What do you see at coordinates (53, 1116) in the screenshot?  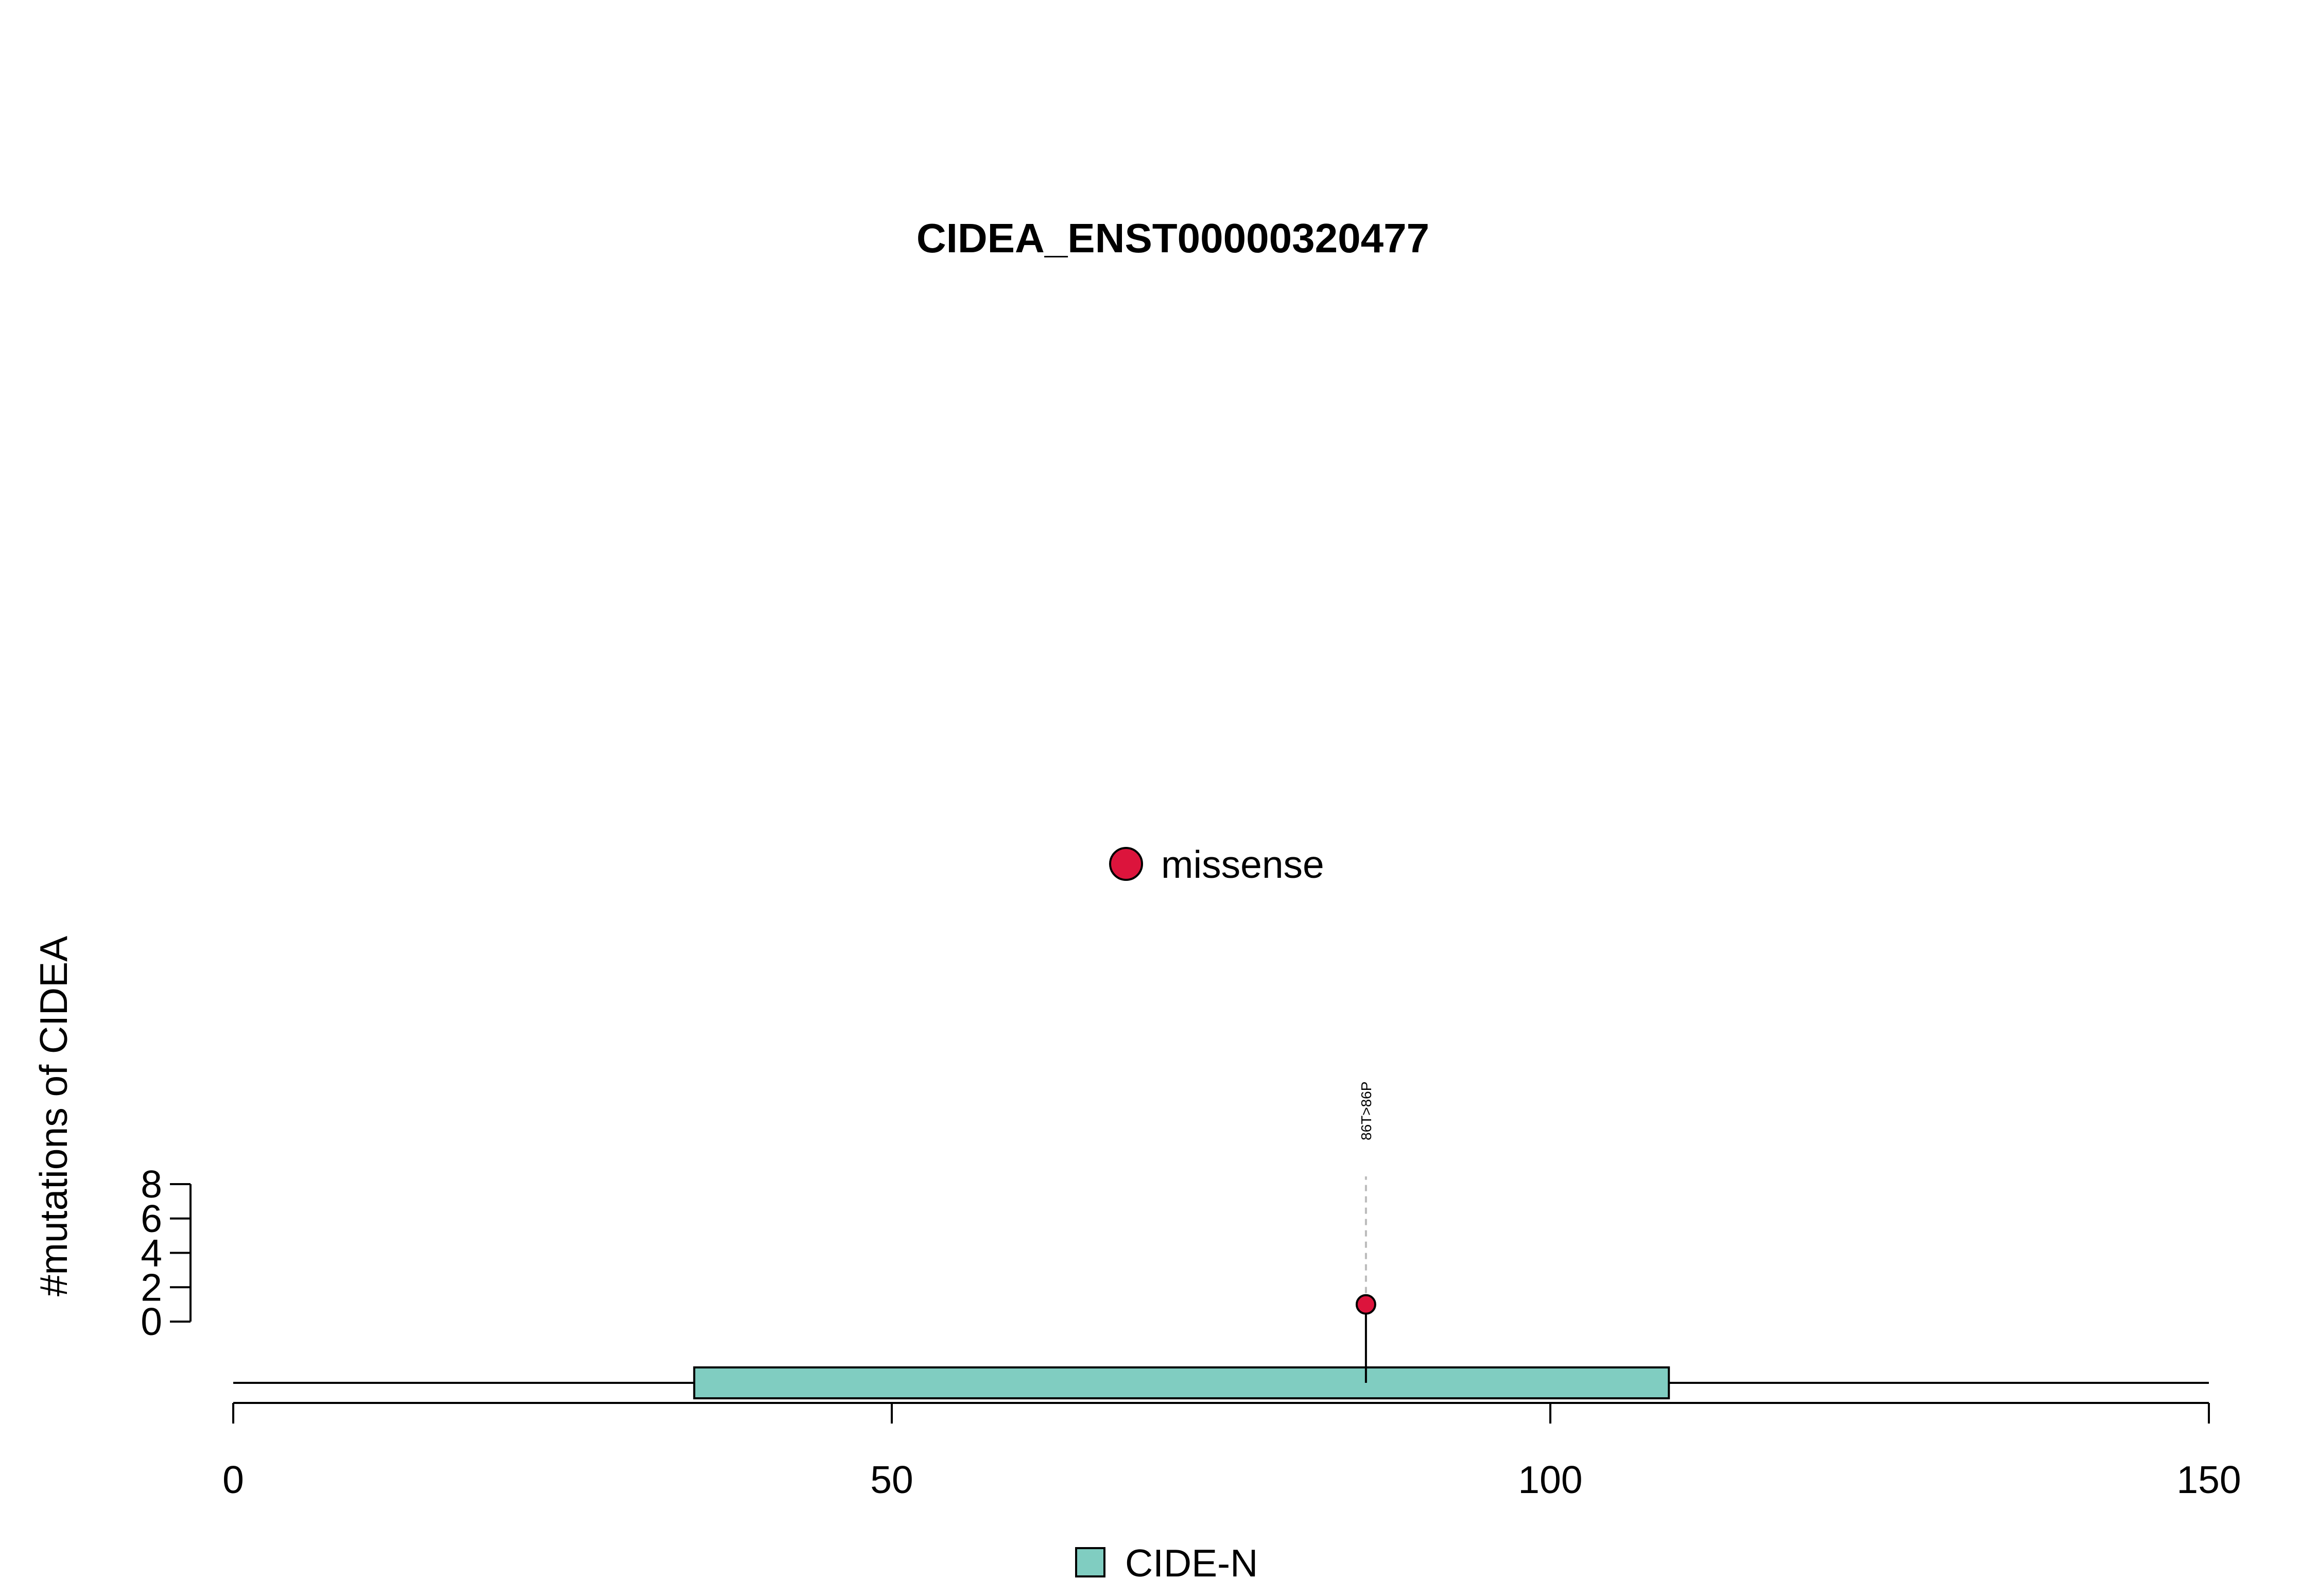 I see `y-axis-label: #mutations of CIDEA` at bounding box center [53, 1116].